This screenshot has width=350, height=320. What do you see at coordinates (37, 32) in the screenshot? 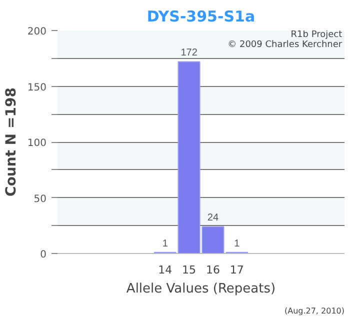
I see `y-tick-label: 200` at bounding box center [37, 32].